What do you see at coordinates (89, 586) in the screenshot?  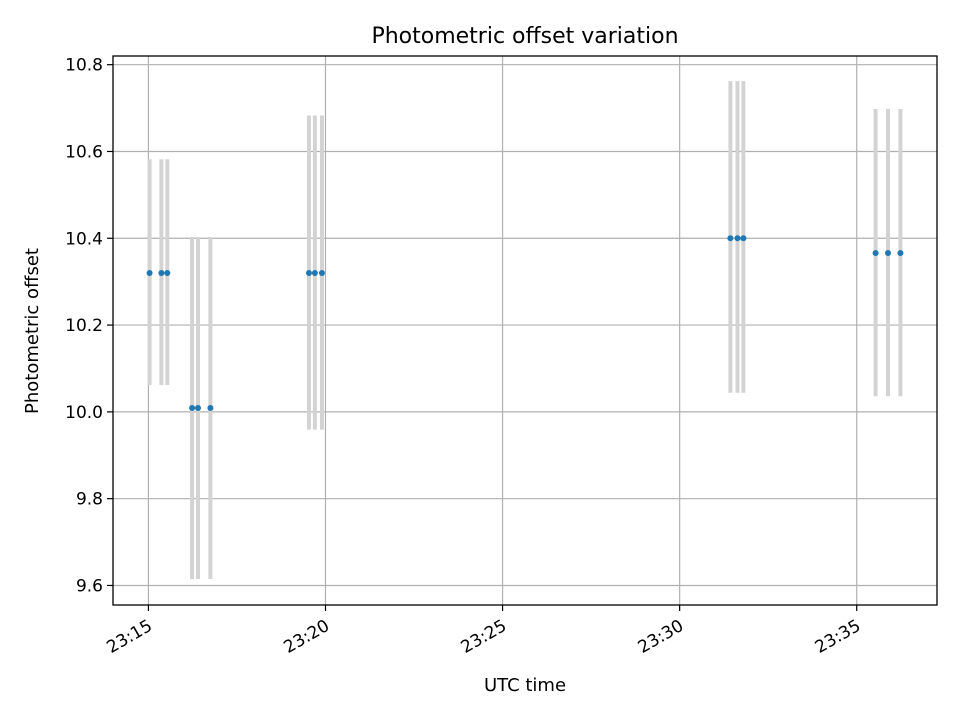 I see `y-tick-label: 9.6` at bounding box center [89, 586].